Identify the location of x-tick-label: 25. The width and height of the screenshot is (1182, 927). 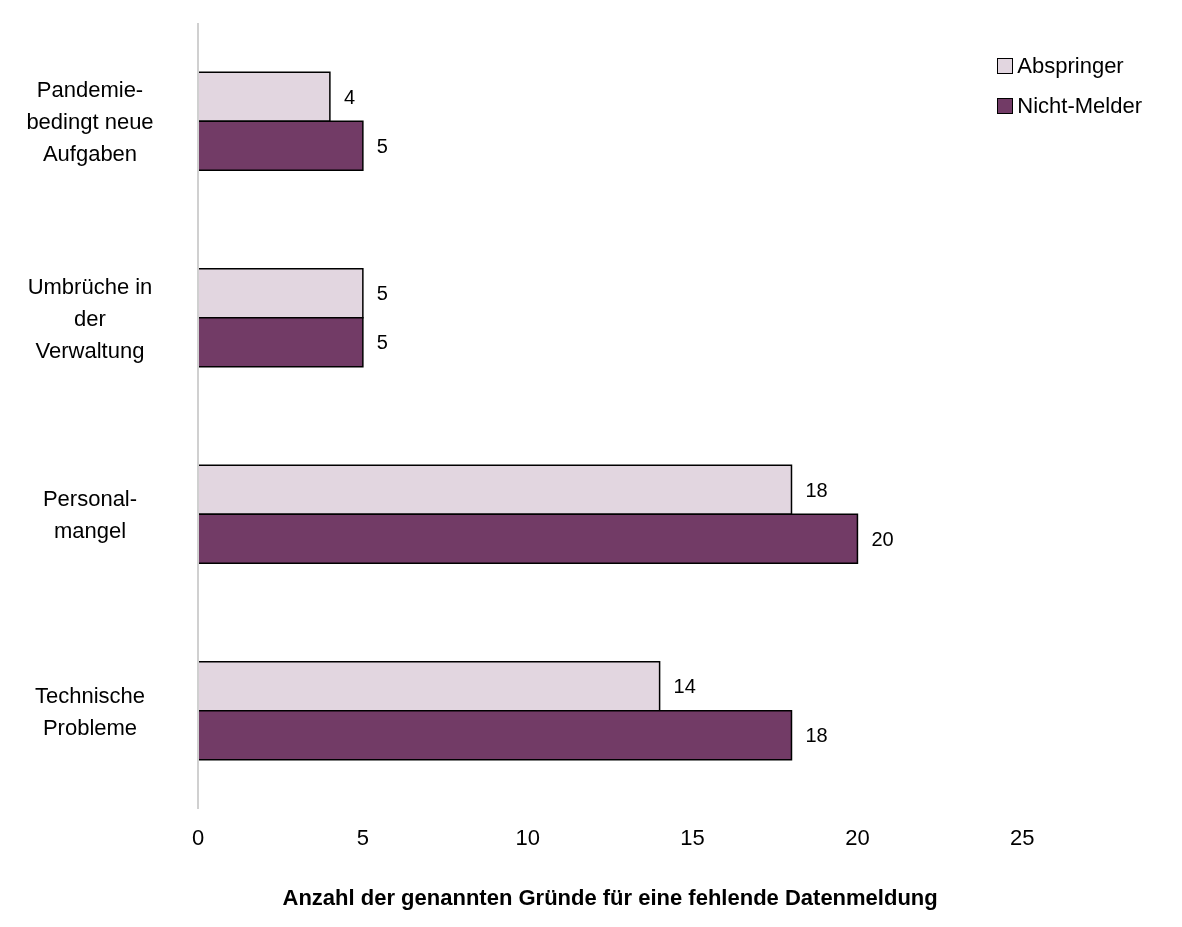
(1022, 837).